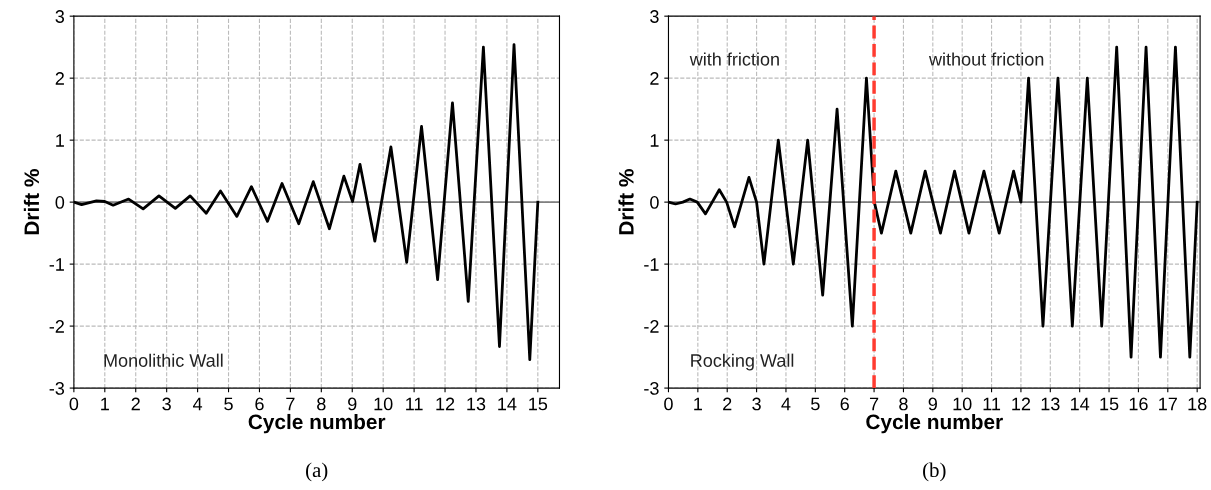 The image size is (1211, 490). What do you see at coordinates (317, 472) in the screenshot?
I see `text: (a)` at bounding box center [317, 472].